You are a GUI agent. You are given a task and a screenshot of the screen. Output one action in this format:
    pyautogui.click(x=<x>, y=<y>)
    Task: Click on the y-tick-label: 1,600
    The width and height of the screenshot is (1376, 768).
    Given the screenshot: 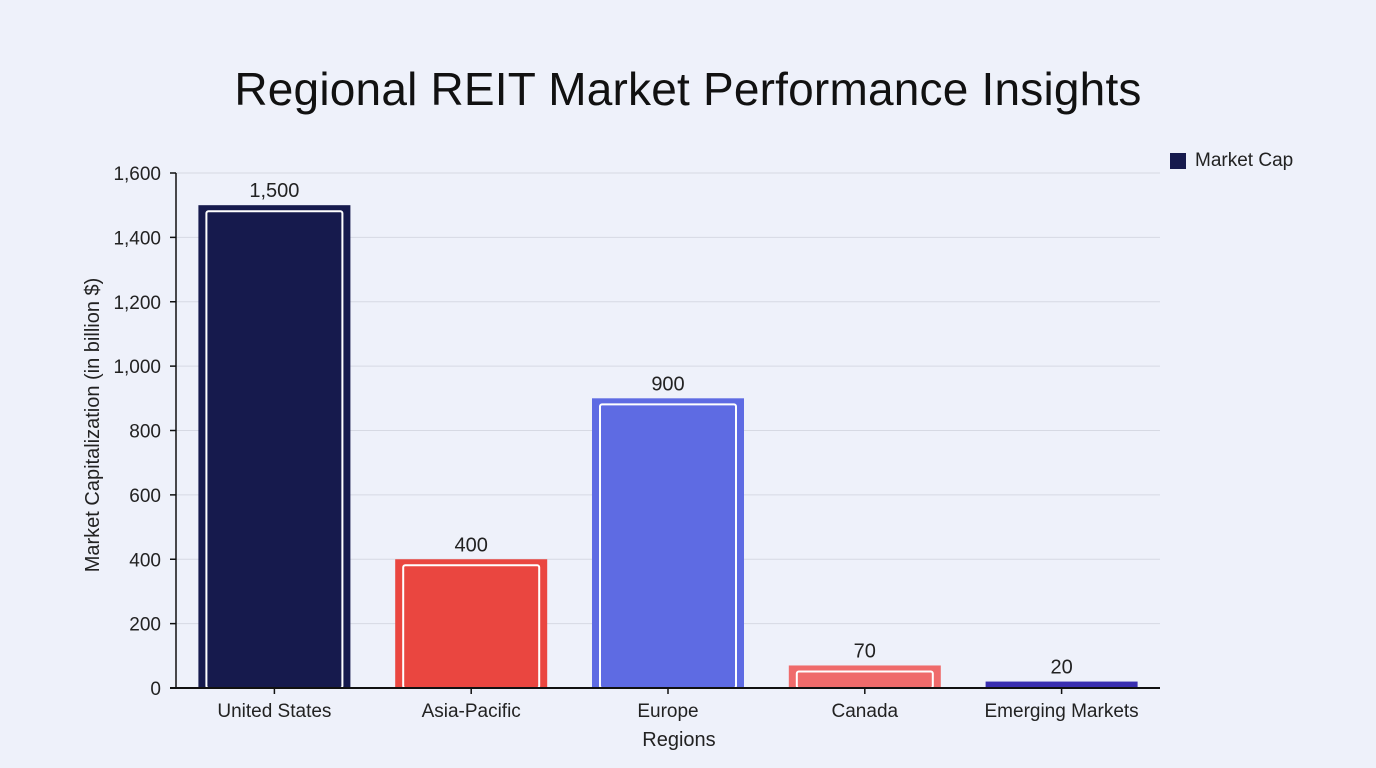 What is the action you would take?
    pyautogui.click(x=137, y=174)
    